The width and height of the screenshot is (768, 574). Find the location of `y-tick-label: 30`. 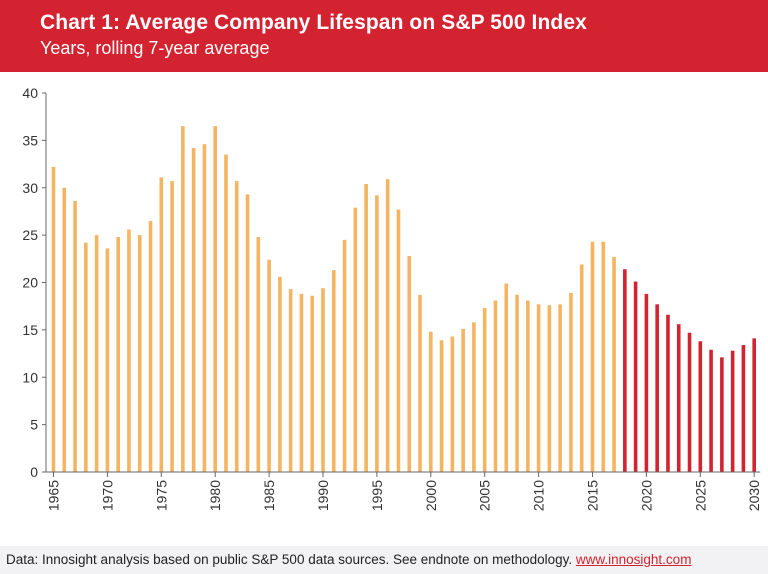

y-tick-label: 30 is located at coordinates (30, 188).